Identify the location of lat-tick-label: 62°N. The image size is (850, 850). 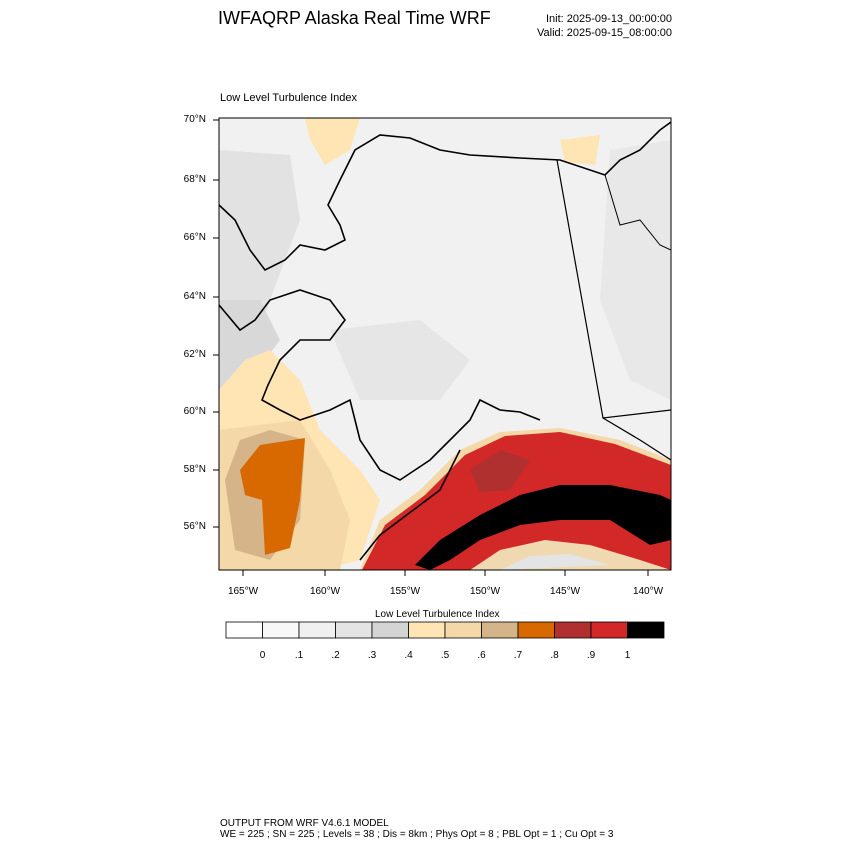
(194, 354).